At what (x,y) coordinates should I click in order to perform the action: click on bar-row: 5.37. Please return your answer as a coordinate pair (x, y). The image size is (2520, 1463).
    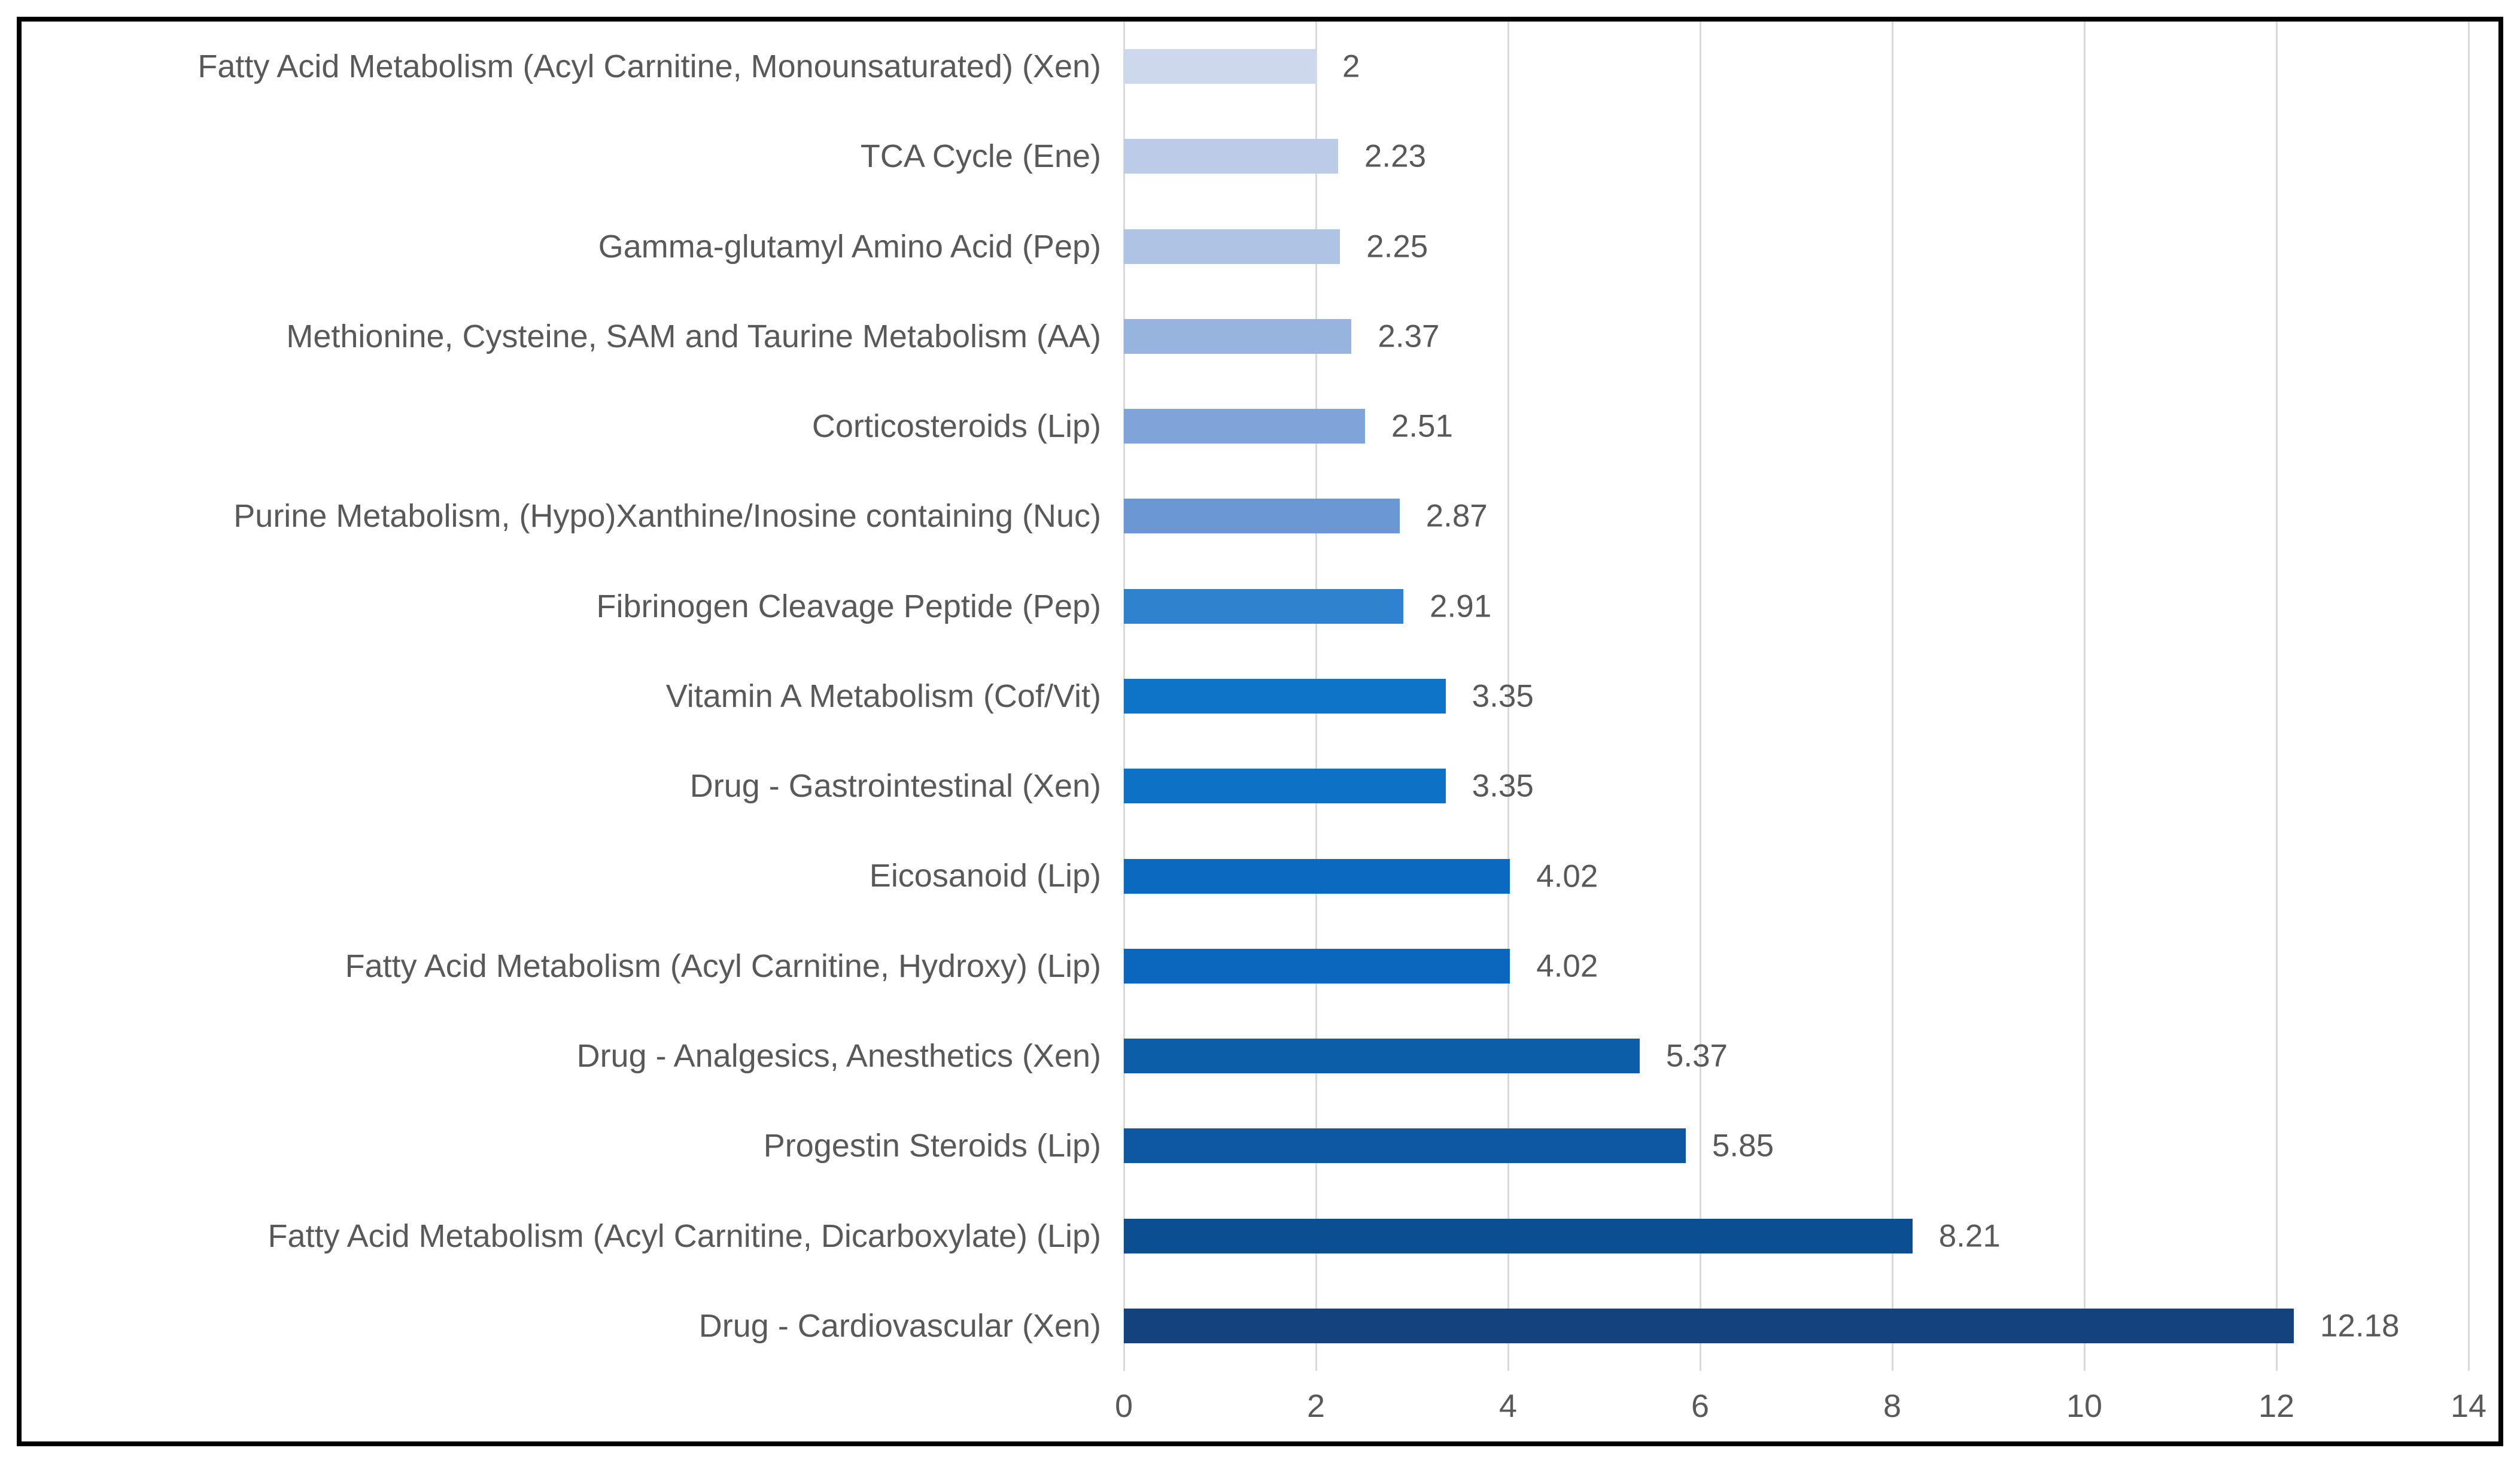
    Looking at the image, I should click on (1797, 1056).